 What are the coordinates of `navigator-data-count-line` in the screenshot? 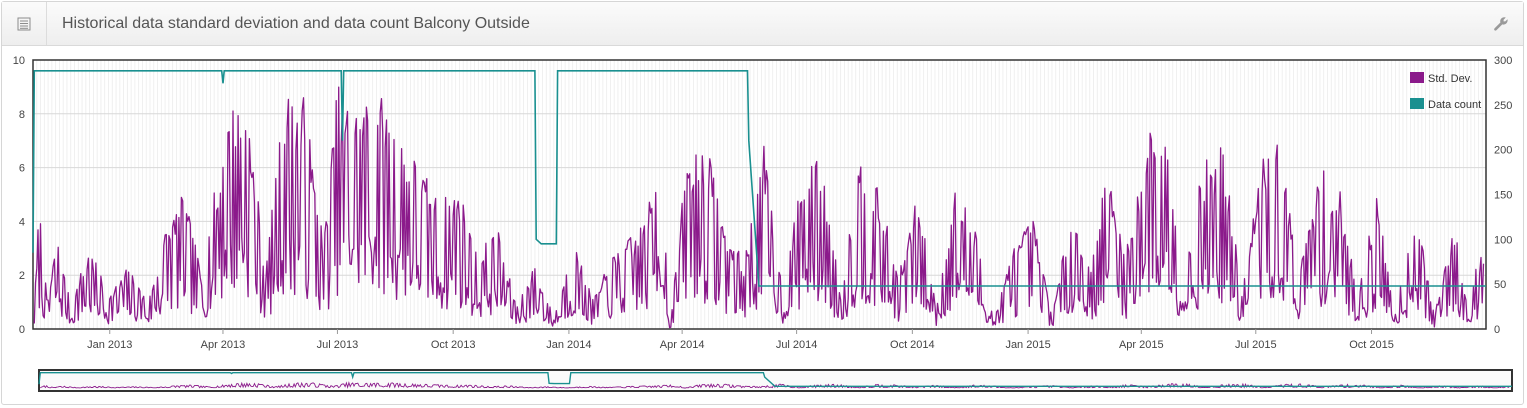 It's located at (775, 379).